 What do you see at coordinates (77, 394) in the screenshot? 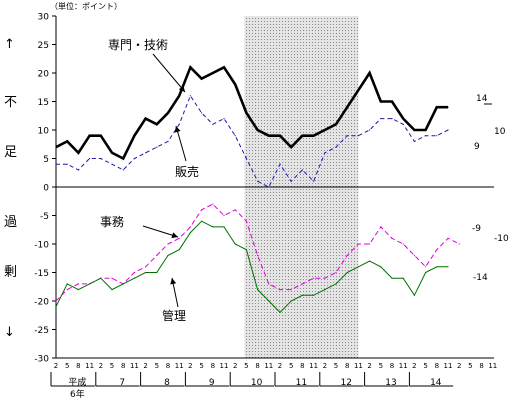
I see `year-label-sub: 6年` at bounding box center [77, 394].